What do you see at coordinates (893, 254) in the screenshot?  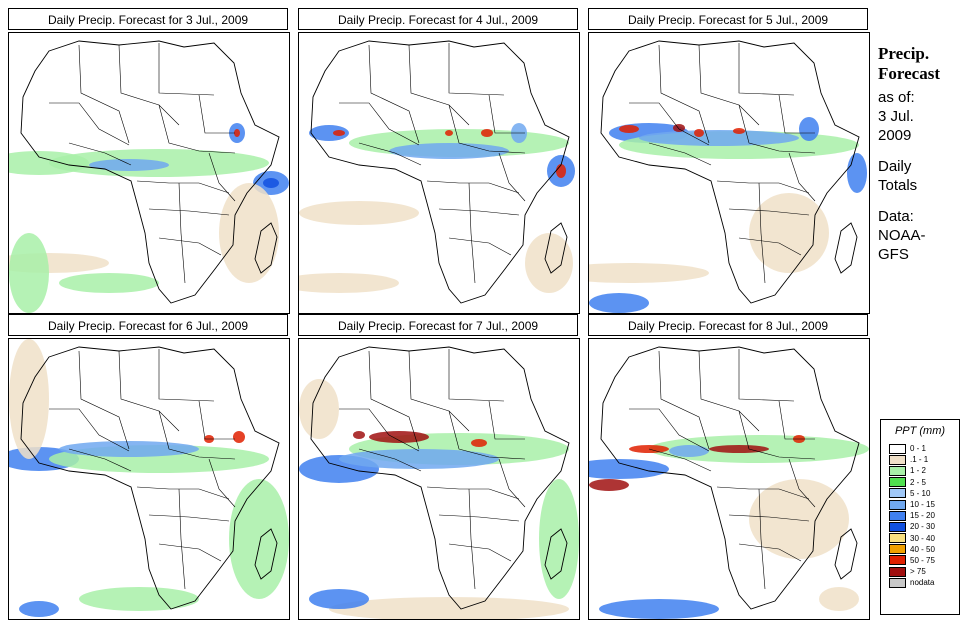 I see `sidebar-source-line2: GFS` at bounding box center [893, 254].